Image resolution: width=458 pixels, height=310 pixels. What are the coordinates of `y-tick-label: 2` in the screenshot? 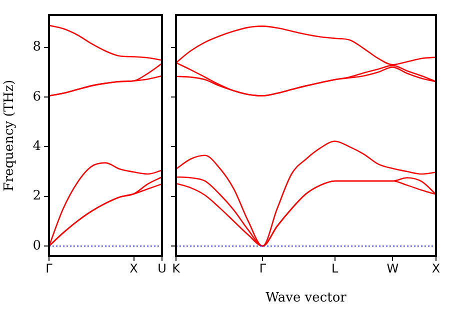 It's located at (36, 196).